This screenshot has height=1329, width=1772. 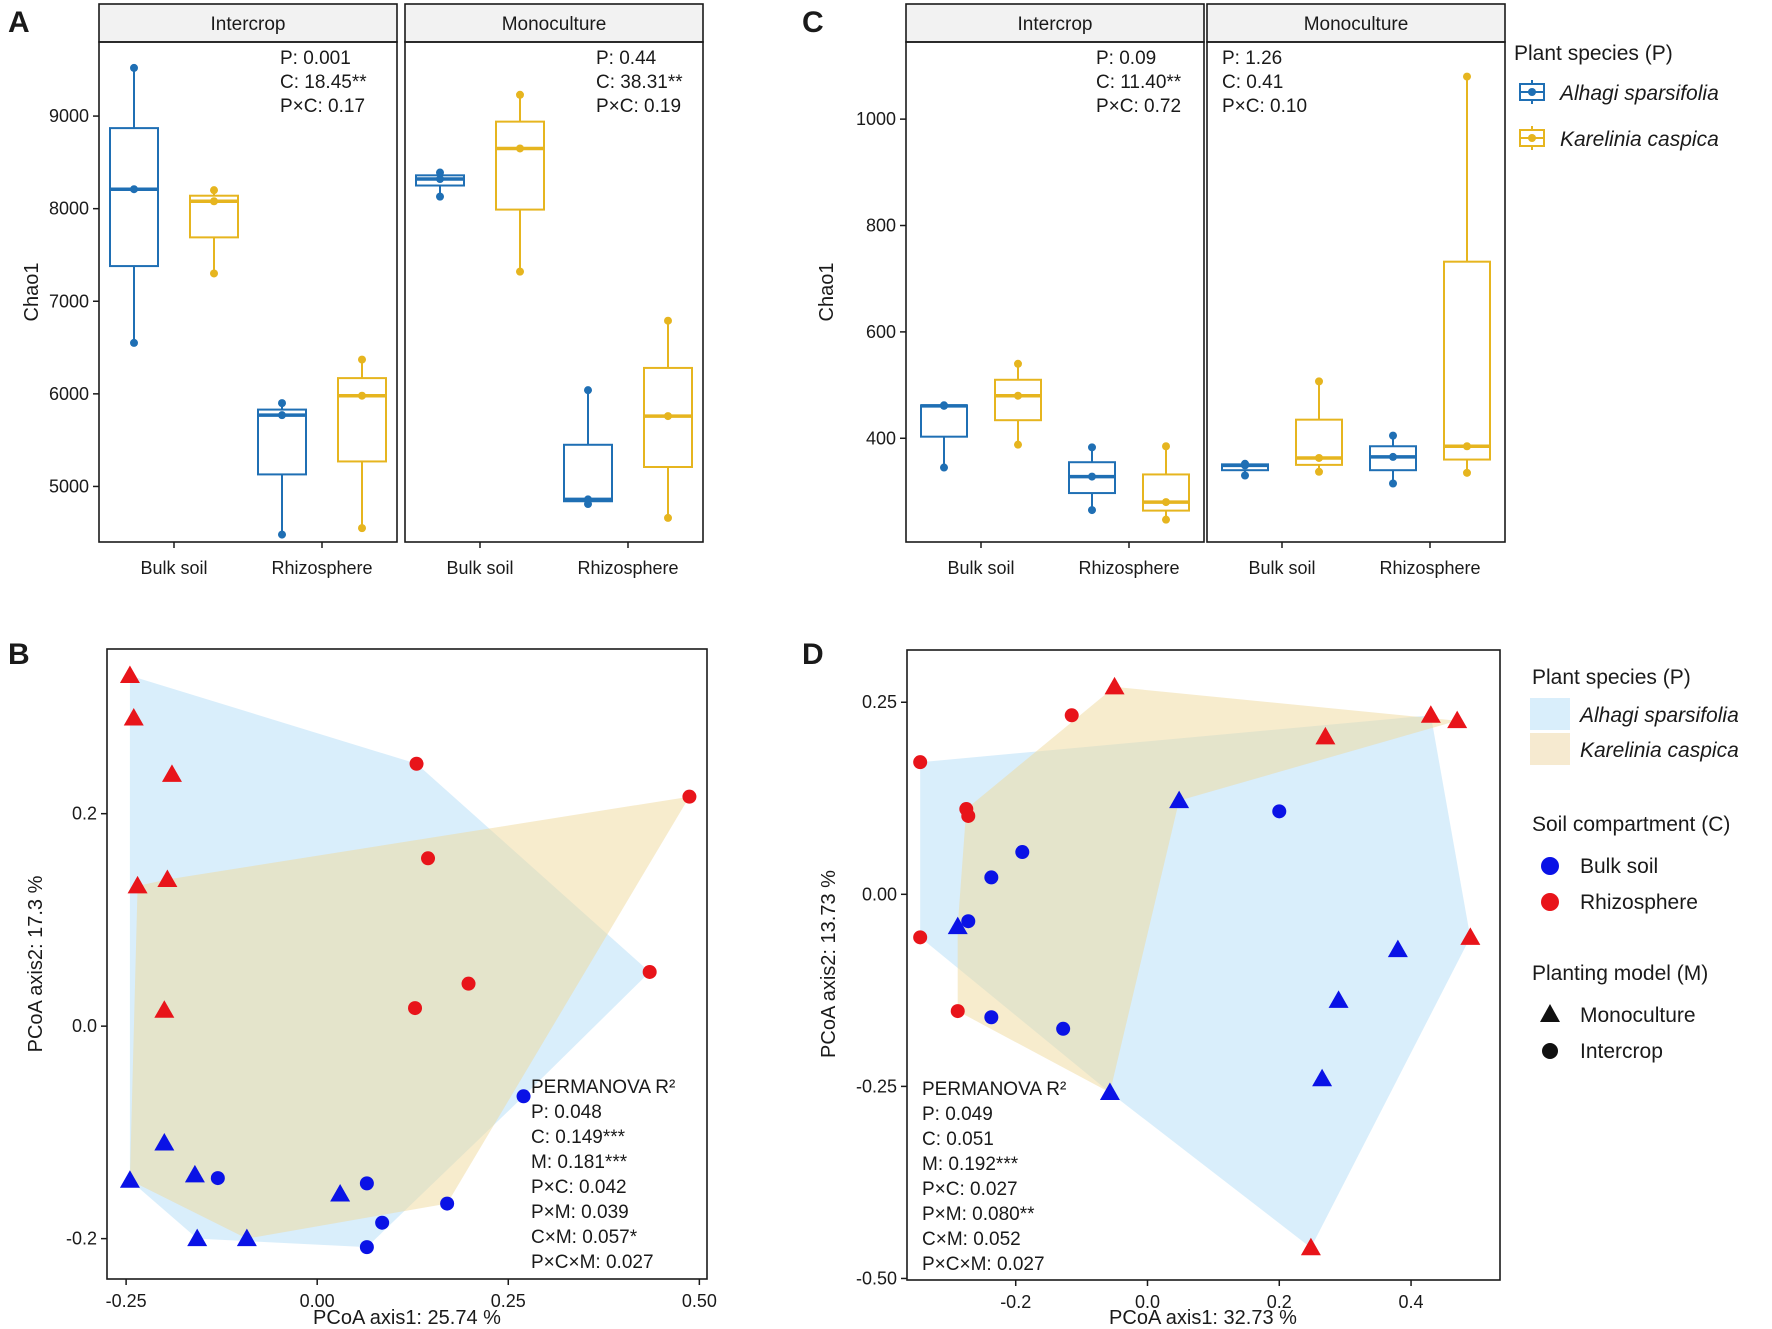 I want to click on legend-species-title: Plant species (P), so click(x=1611, y=677).